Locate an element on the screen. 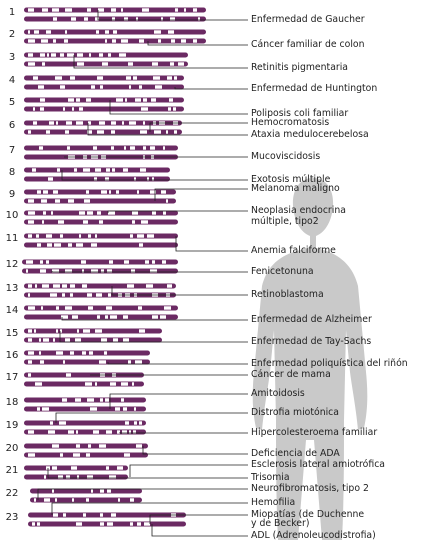  chromosome-2-lower is located at coordinates (115, 41).